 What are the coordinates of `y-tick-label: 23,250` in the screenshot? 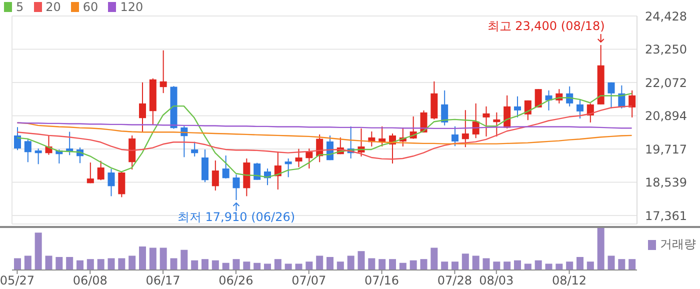 It's located at (666, 49).